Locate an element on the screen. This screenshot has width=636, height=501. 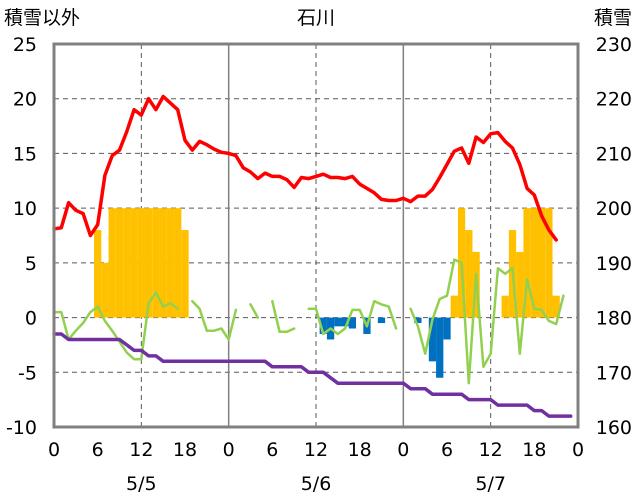
right-tick-label: 230 is located at coordinates (614, 45).